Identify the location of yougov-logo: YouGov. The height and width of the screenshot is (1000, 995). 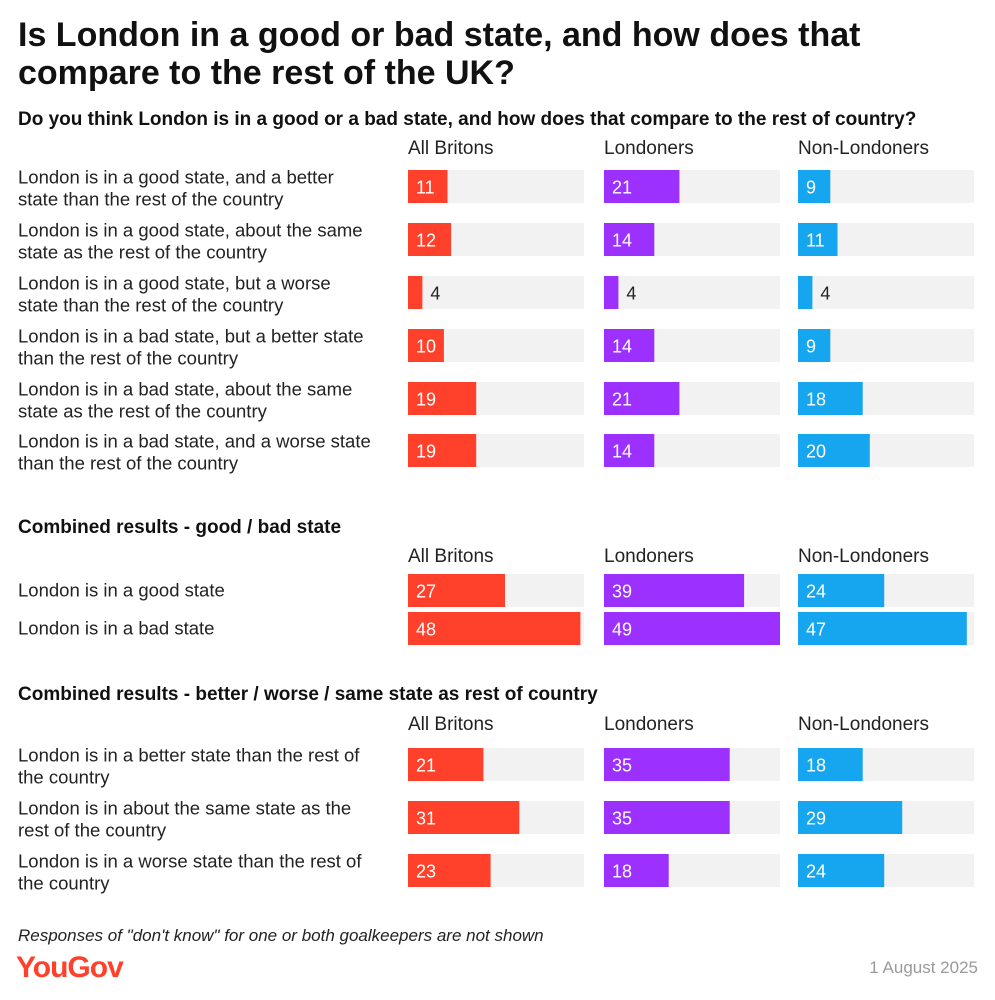
(70, 967).